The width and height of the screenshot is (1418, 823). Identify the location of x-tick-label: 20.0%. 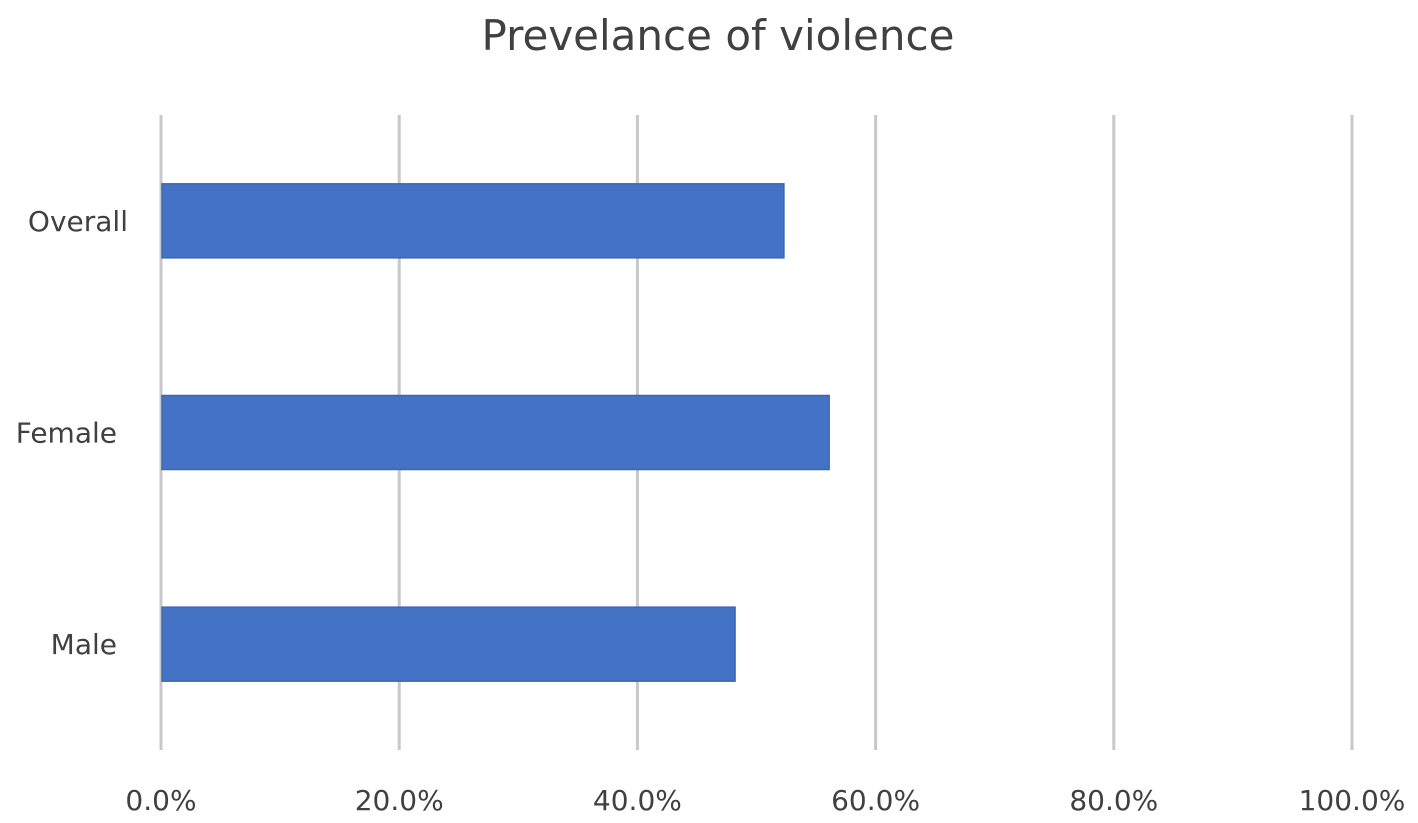
(399, 800).